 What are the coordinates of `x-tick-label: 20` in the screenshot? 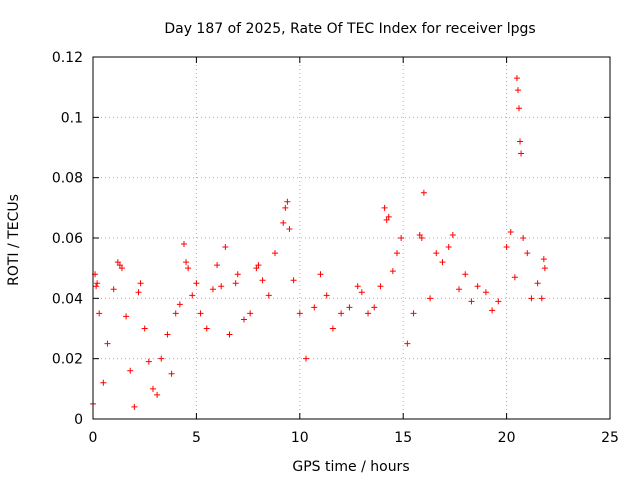 It's located at (507, 438).